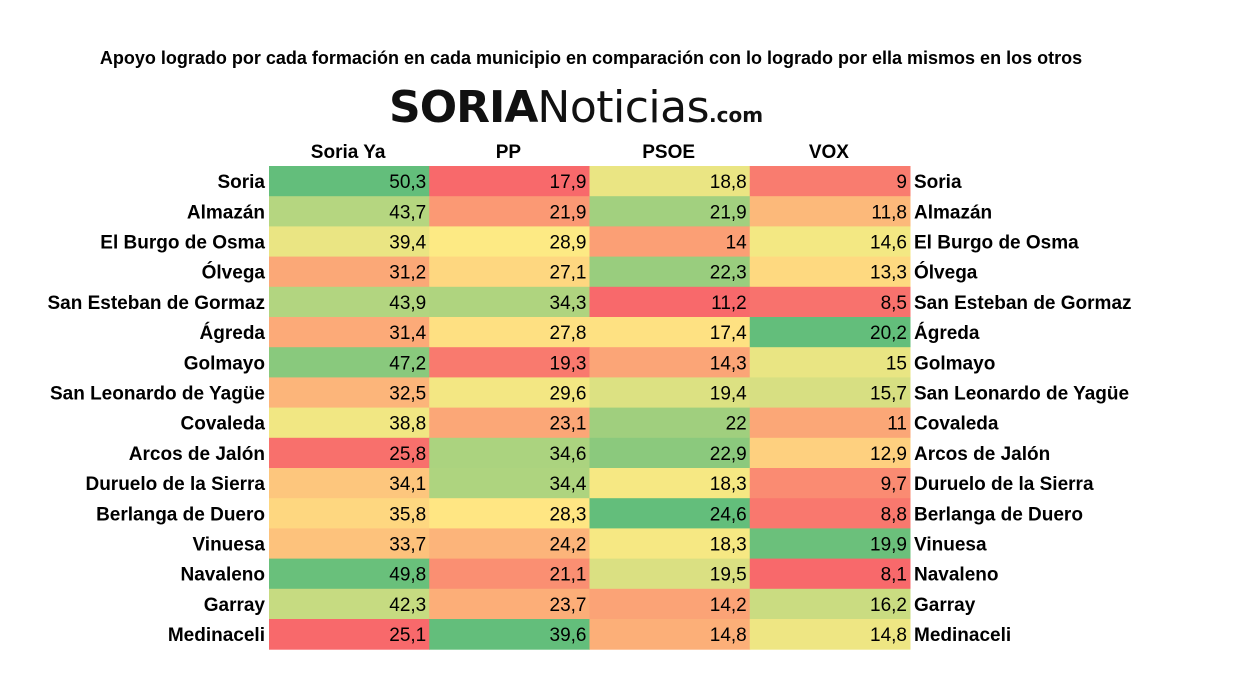 The image size is (1259, 699). Describe the element at coordinates (224, 363) in the screenshot. I see `row-label-left: Golmayo` at that location.